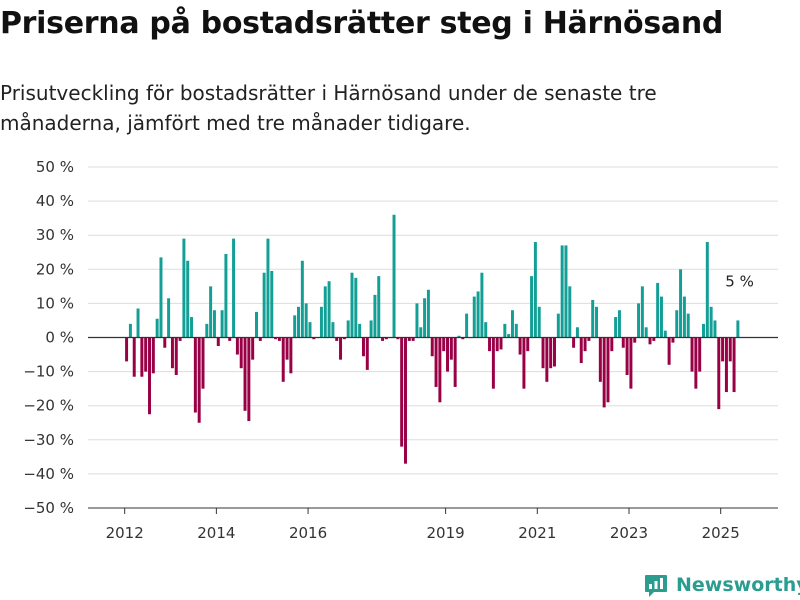 The width and height of the screenshot is (800, 600). What do you see at coordinates (537, 533) in the screenshot?
I see `x-tick-label: 2021` at bounding box center [537, 533].